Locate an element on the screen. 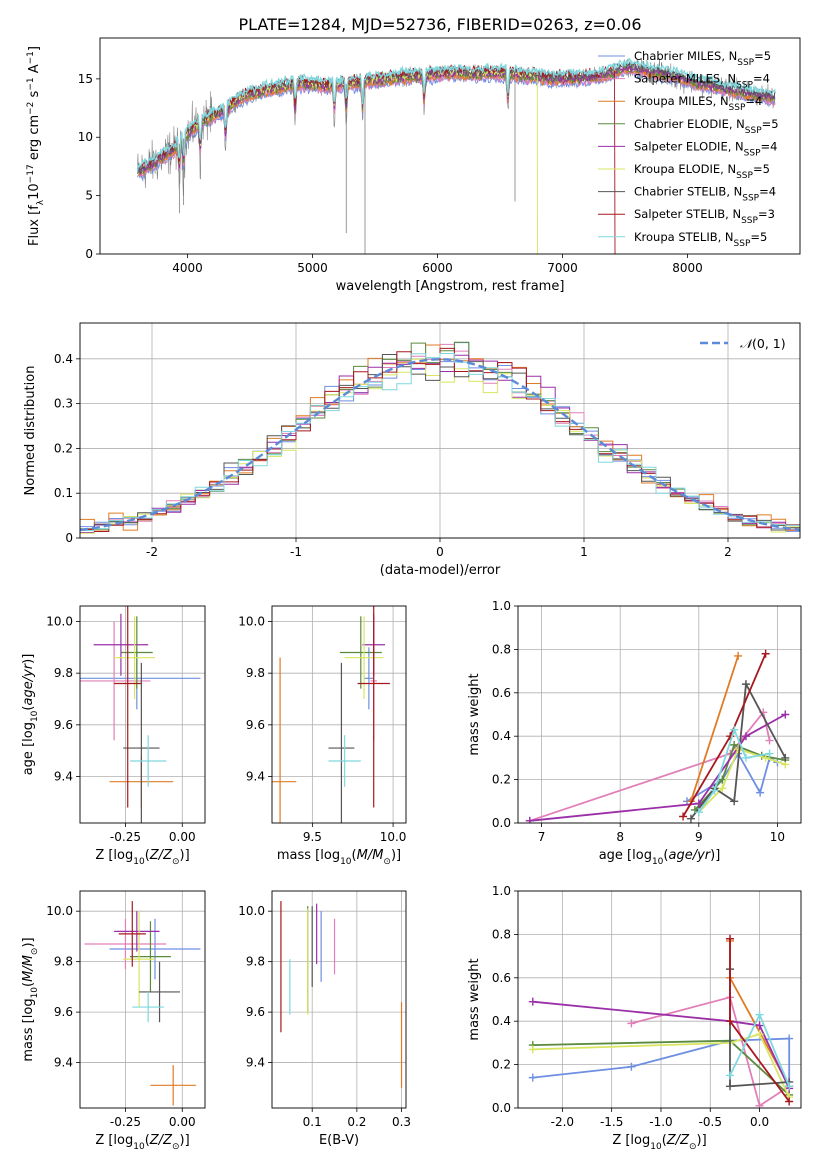 The height and width of the screenshot is (1170, 819). y-axis-label: mass [log10(M/M⊙)] is located at coordinates (30, 999).